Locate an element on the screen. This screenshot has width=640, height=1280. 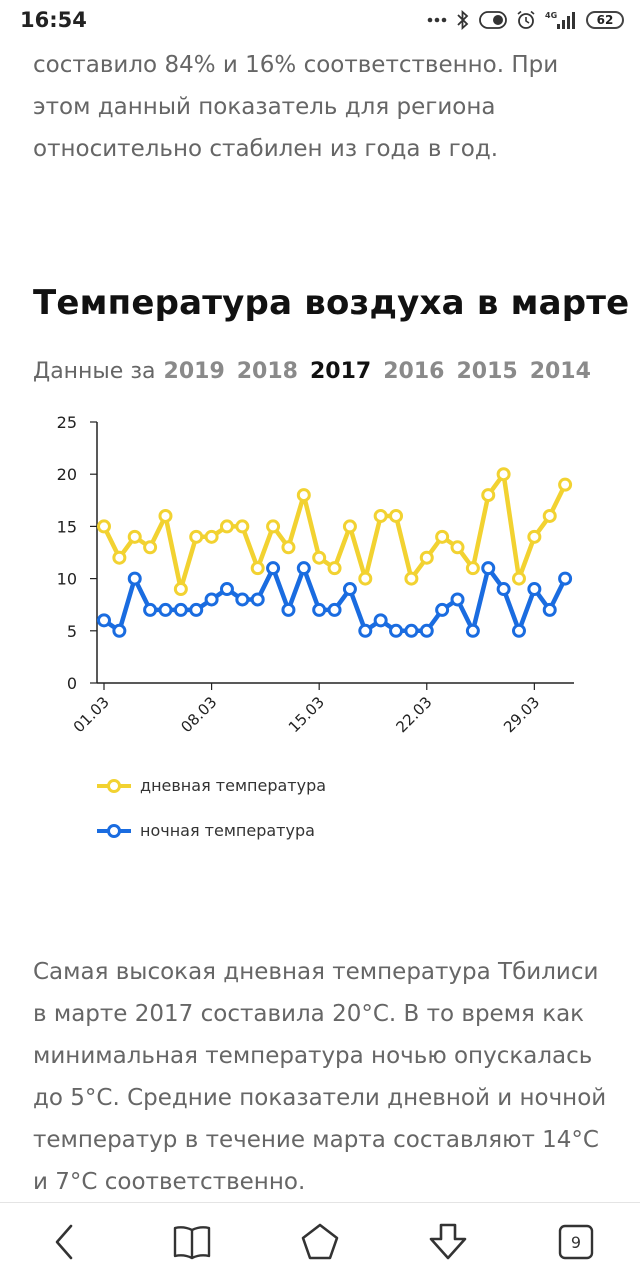
status-bar: 16:54 4G 62 is located at coordinates (320, 20).